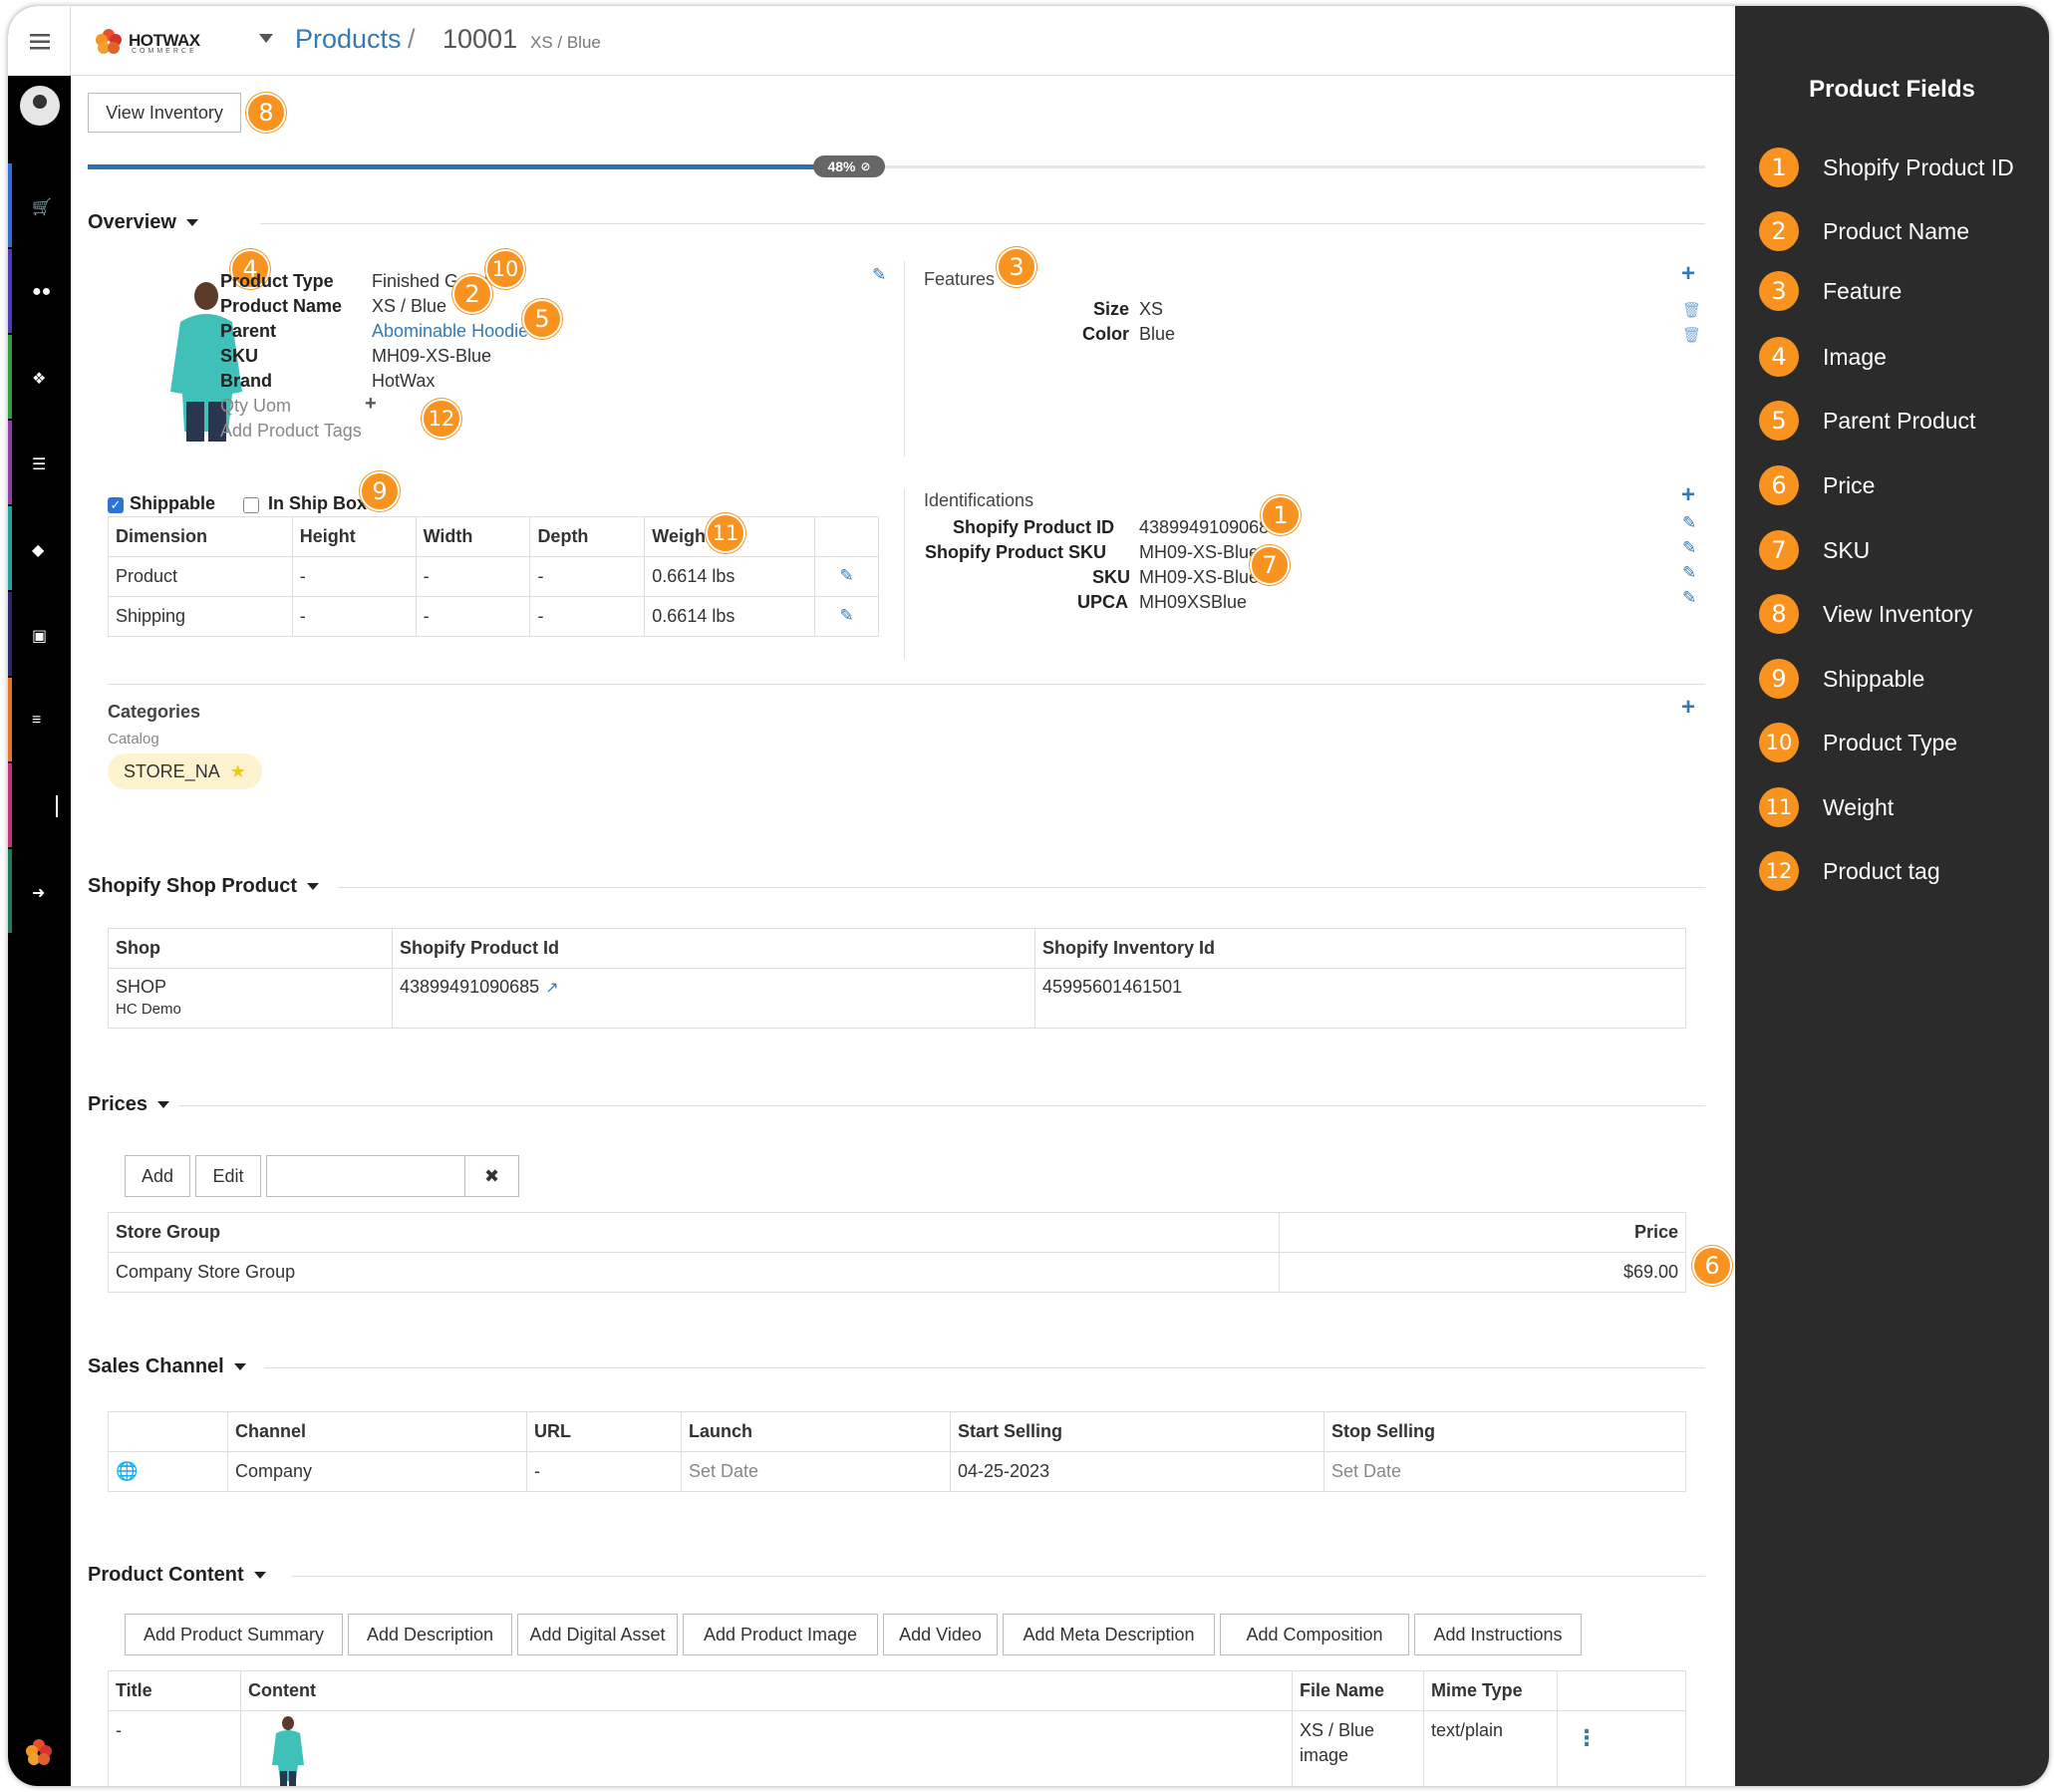 Image resolution: width=2054 pixels, height=1792 pixels. I want to click on legend-item: 2 Product Name, so click(1864, 231).